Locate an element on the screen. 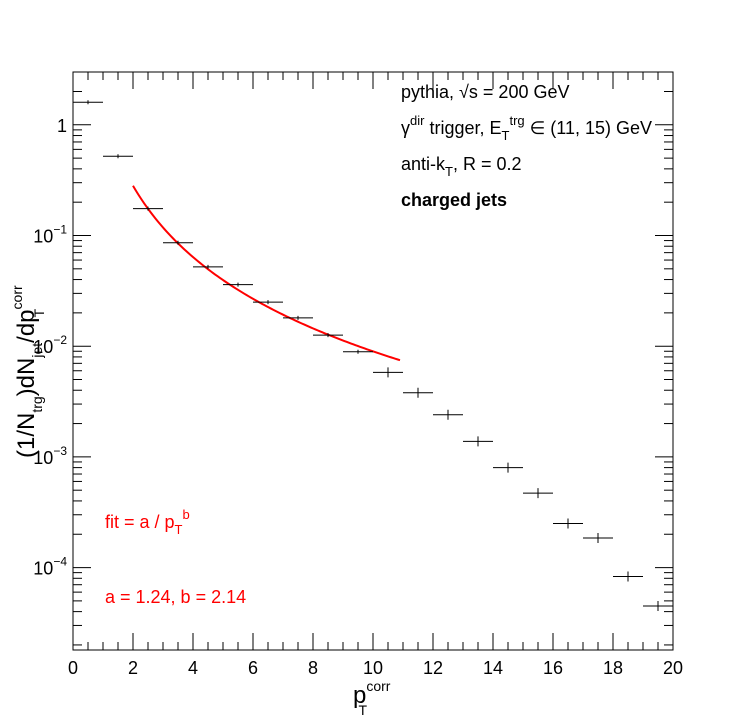 This screenshot has height=724, width=748. charged-jets-text: charged jets is located at coordinates (454, 200).